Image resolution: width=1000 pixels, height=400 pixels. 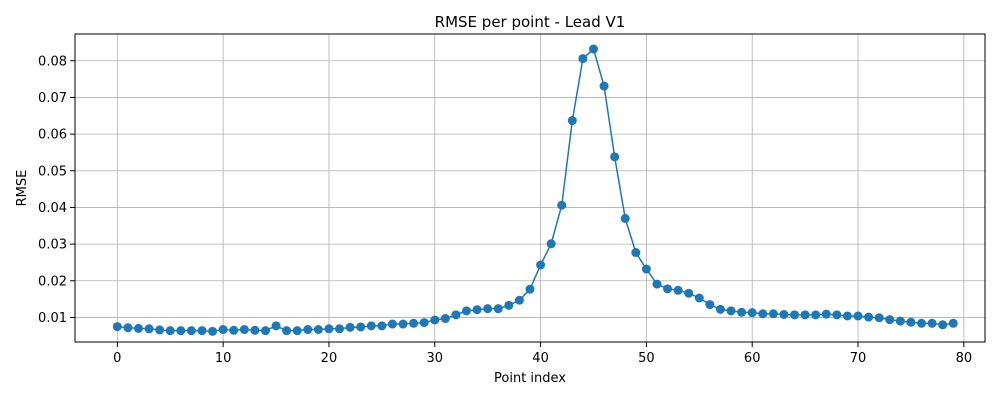 What do you see at coordinates (52, 208) in the screenshot?
I see `y-tick-label: 0.04` at bounding box center [52, 208].